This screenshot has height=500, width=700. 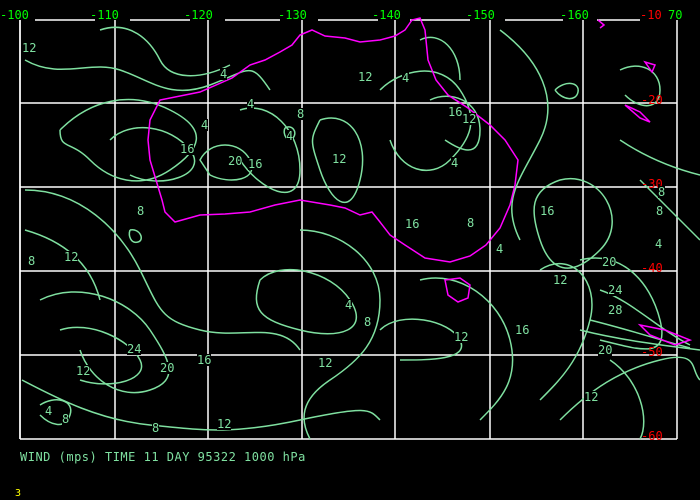 I want to click on lat-label: -10, so click(x=651, y=15).